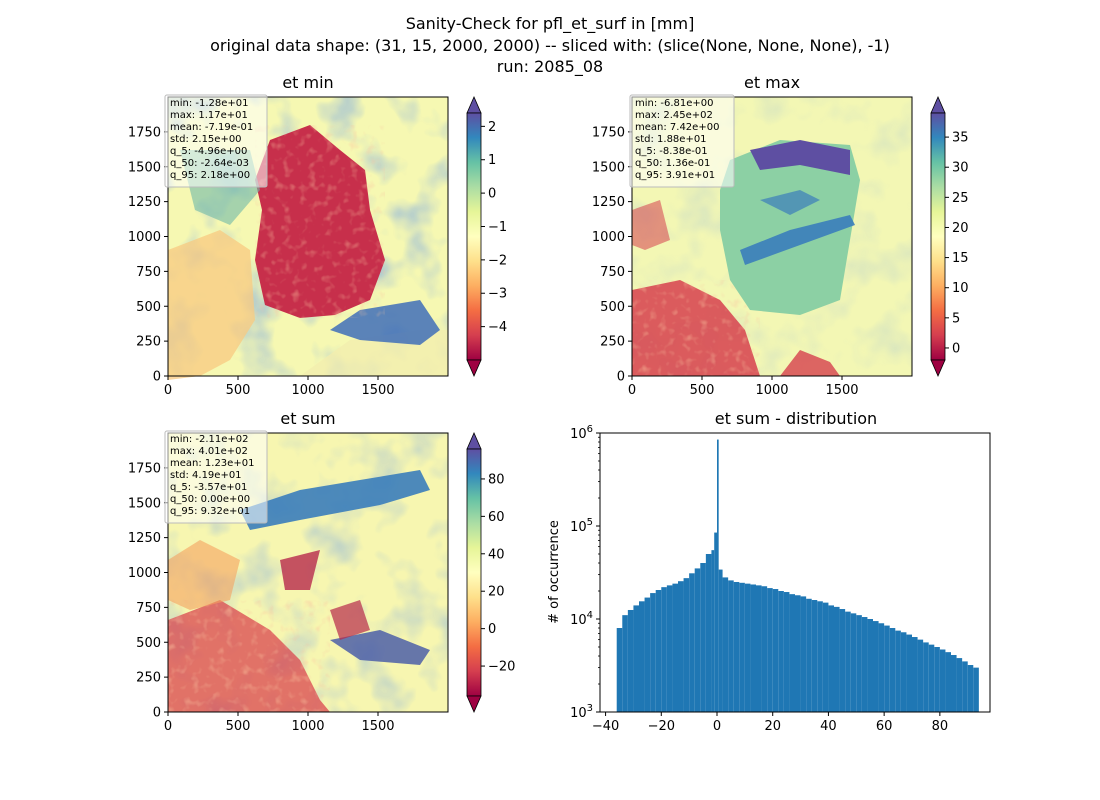 This screenshot has height=800, width=1100. I want to click on stat-line: std: 4.19e+01, so click(206, 475).